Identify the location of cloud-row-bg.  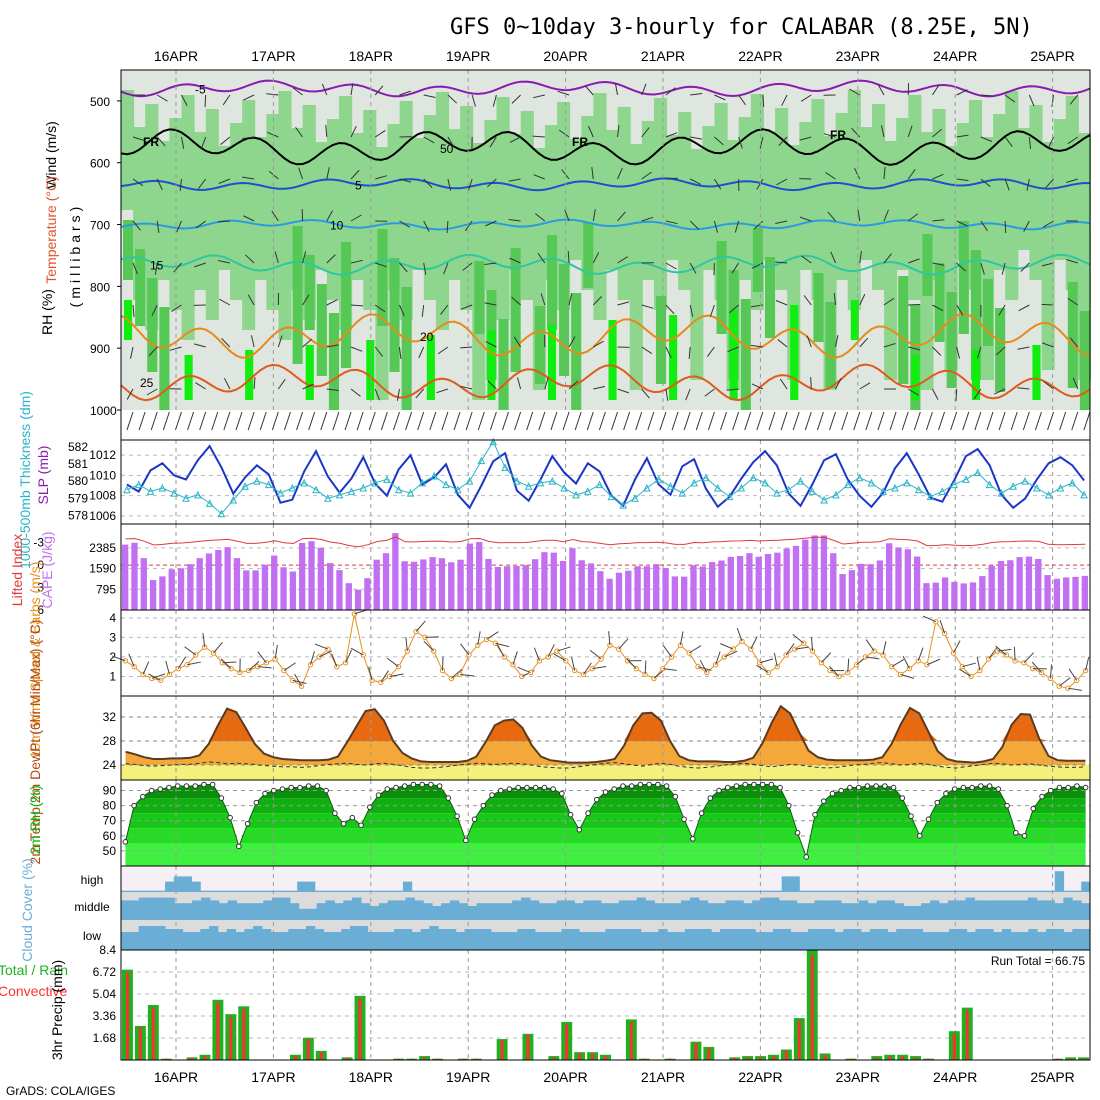
(605, 879).